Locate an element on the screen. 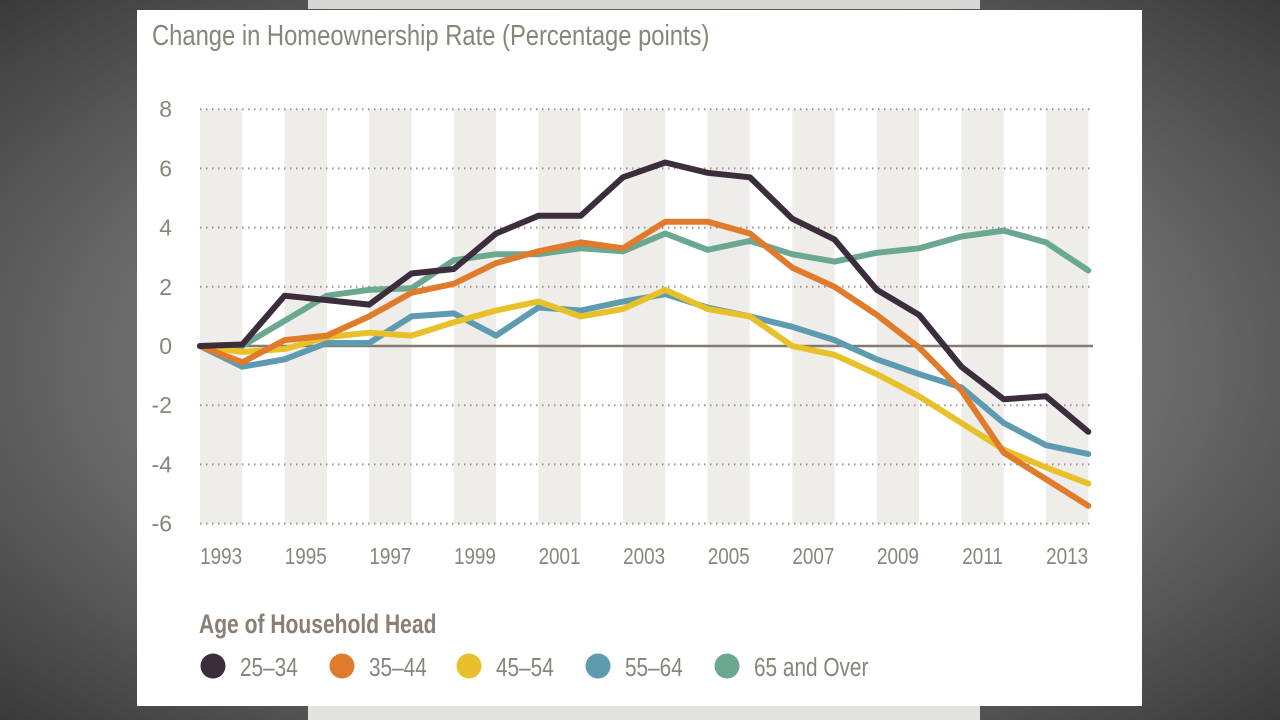  x-tick-label: 1997 is located at coordinates (390, 556).